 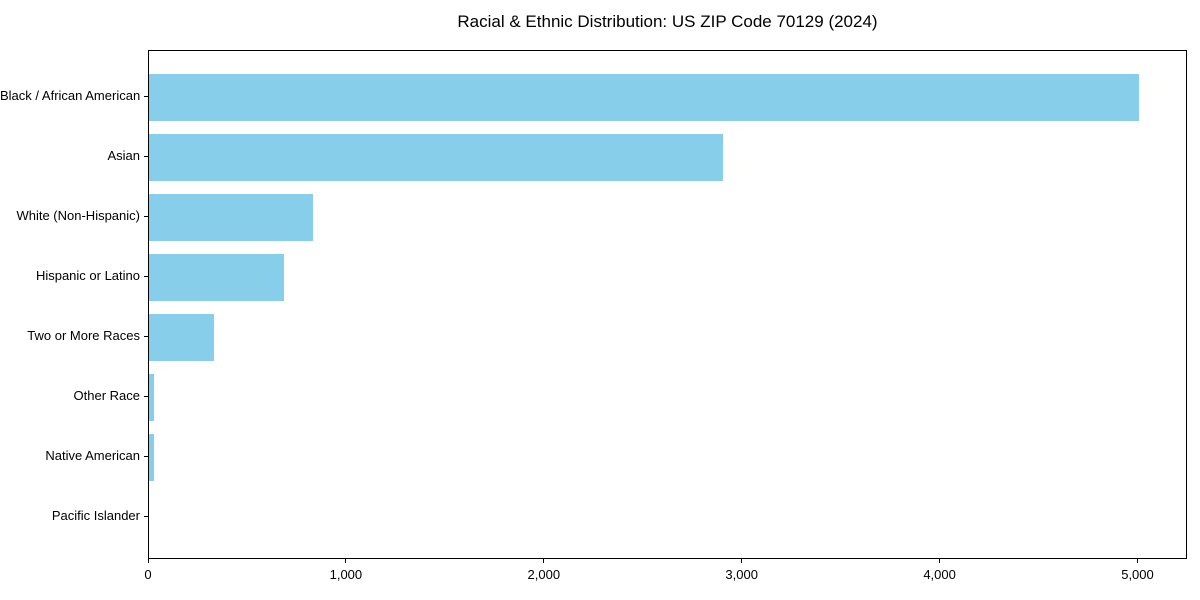 What do you see at coordinates (436, 157) in the screenshot?
I see `bar-asian` at bounding box center [436, 157].